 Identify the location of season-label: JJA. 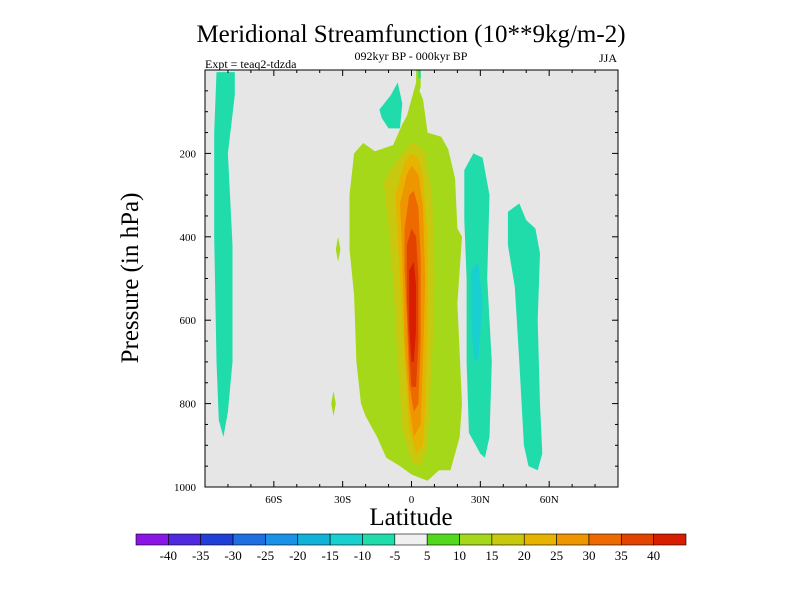
(608, 58).